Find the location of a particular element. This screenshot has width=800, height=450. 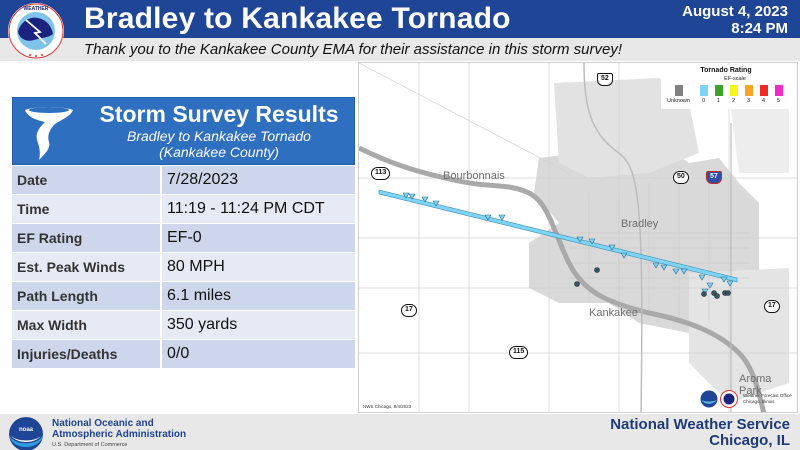

page-title: Bradley to Kankakee Tornado is located at coordinates (297, 18).